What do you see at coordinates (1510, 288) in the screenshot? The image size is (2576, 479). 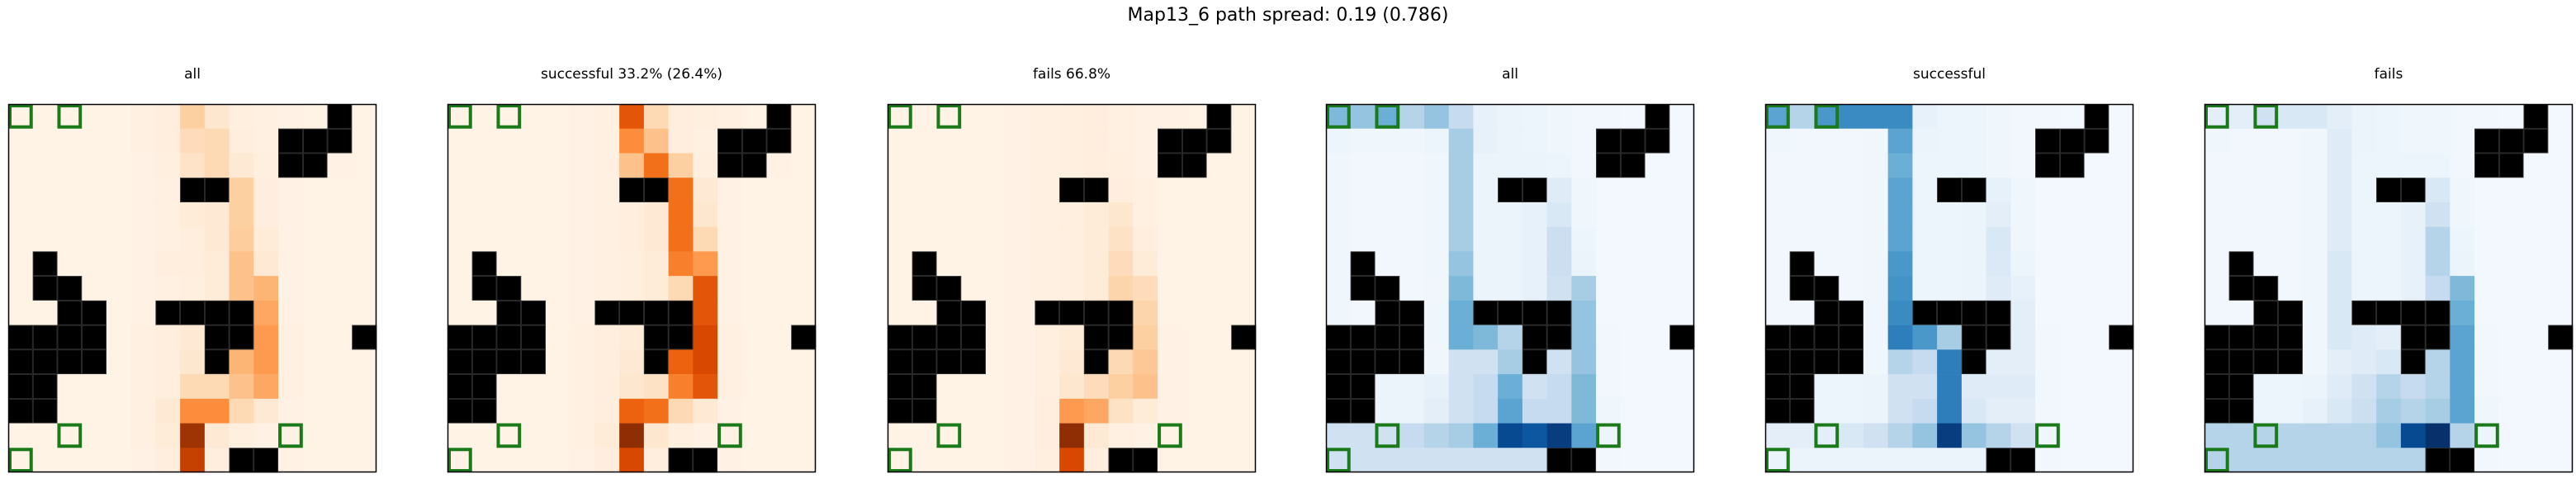 I see `axes-frame` at bounding box center [1510, 288].